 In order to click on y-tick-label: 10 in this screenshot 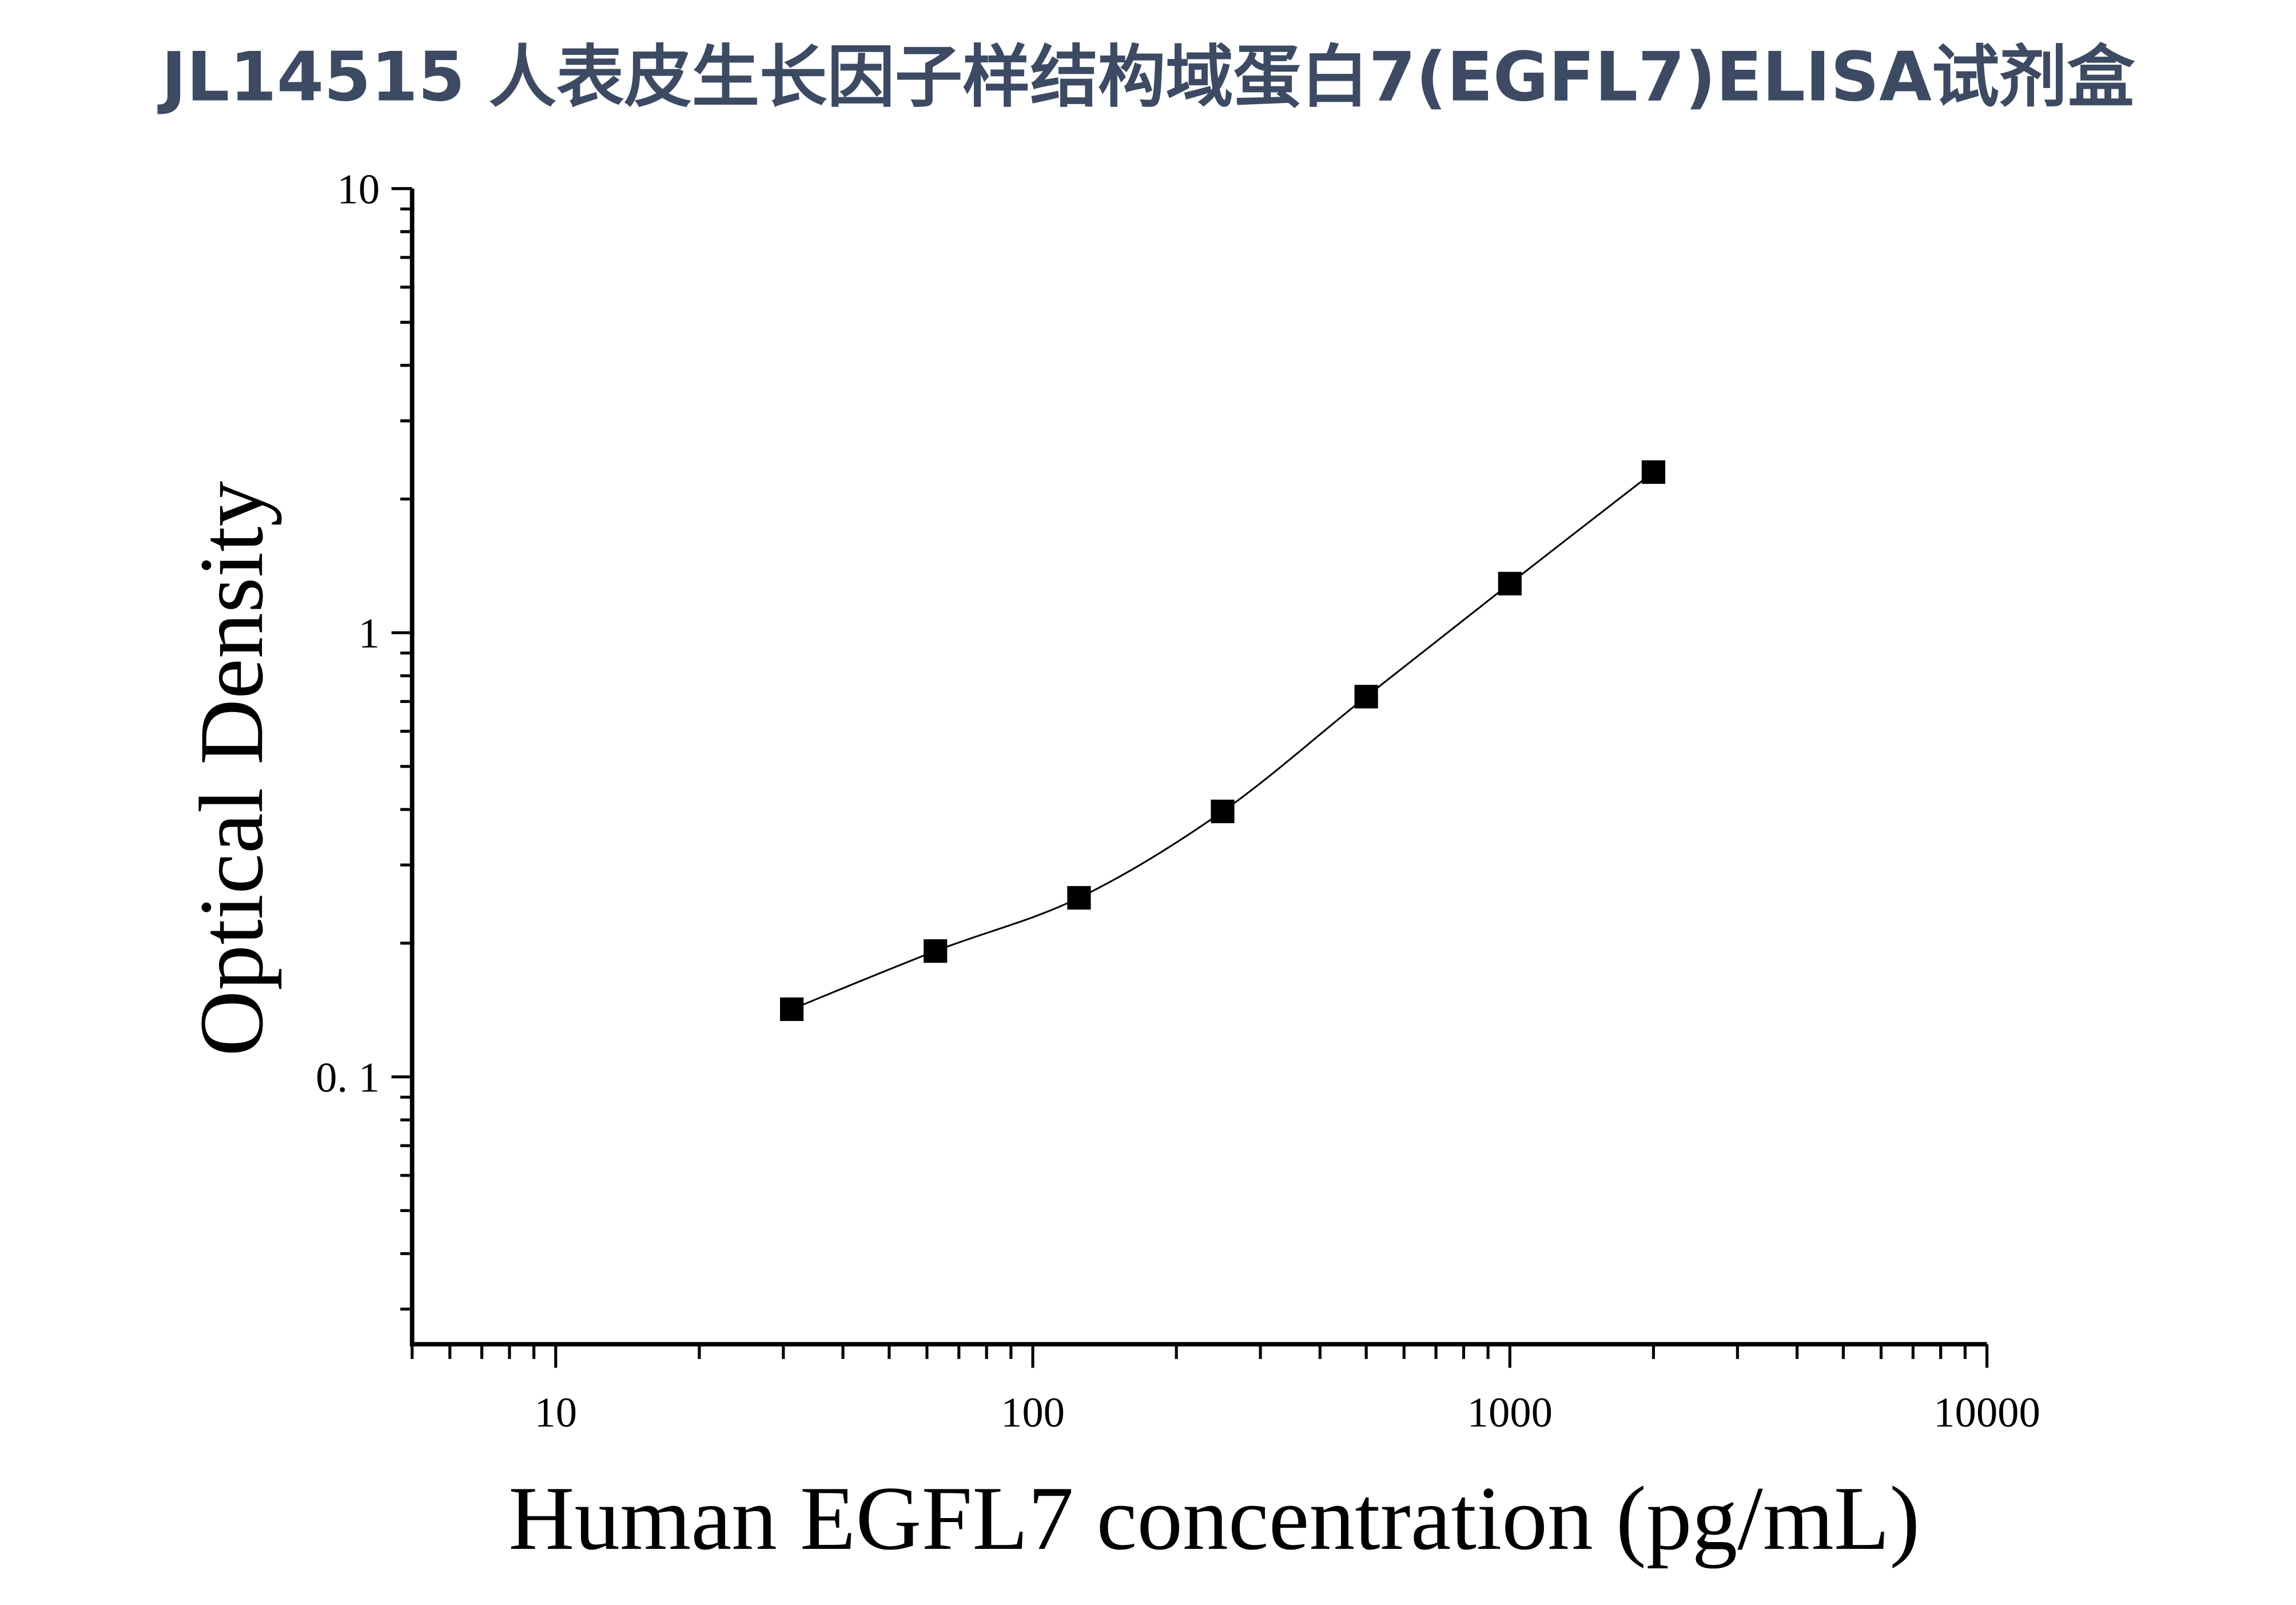, I will do `click(359, 189)`.